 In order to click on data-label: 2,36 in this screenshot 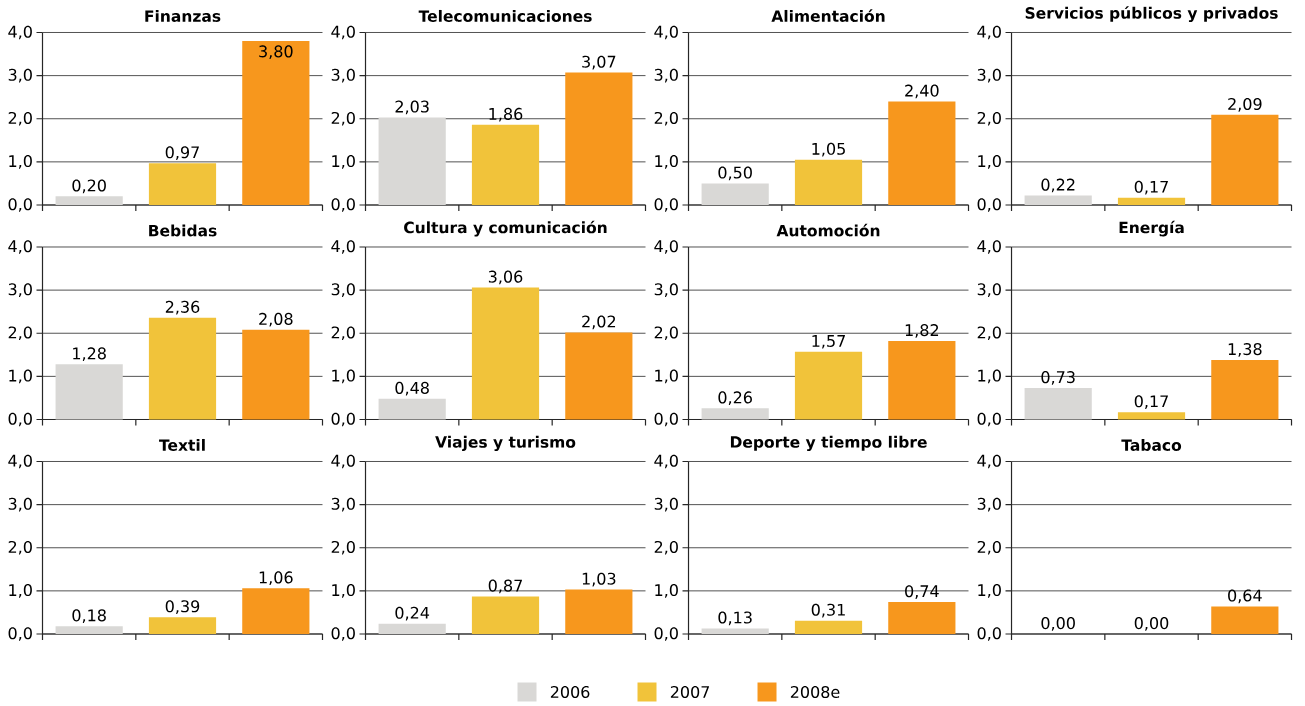, I will do `click(182, 307)`.